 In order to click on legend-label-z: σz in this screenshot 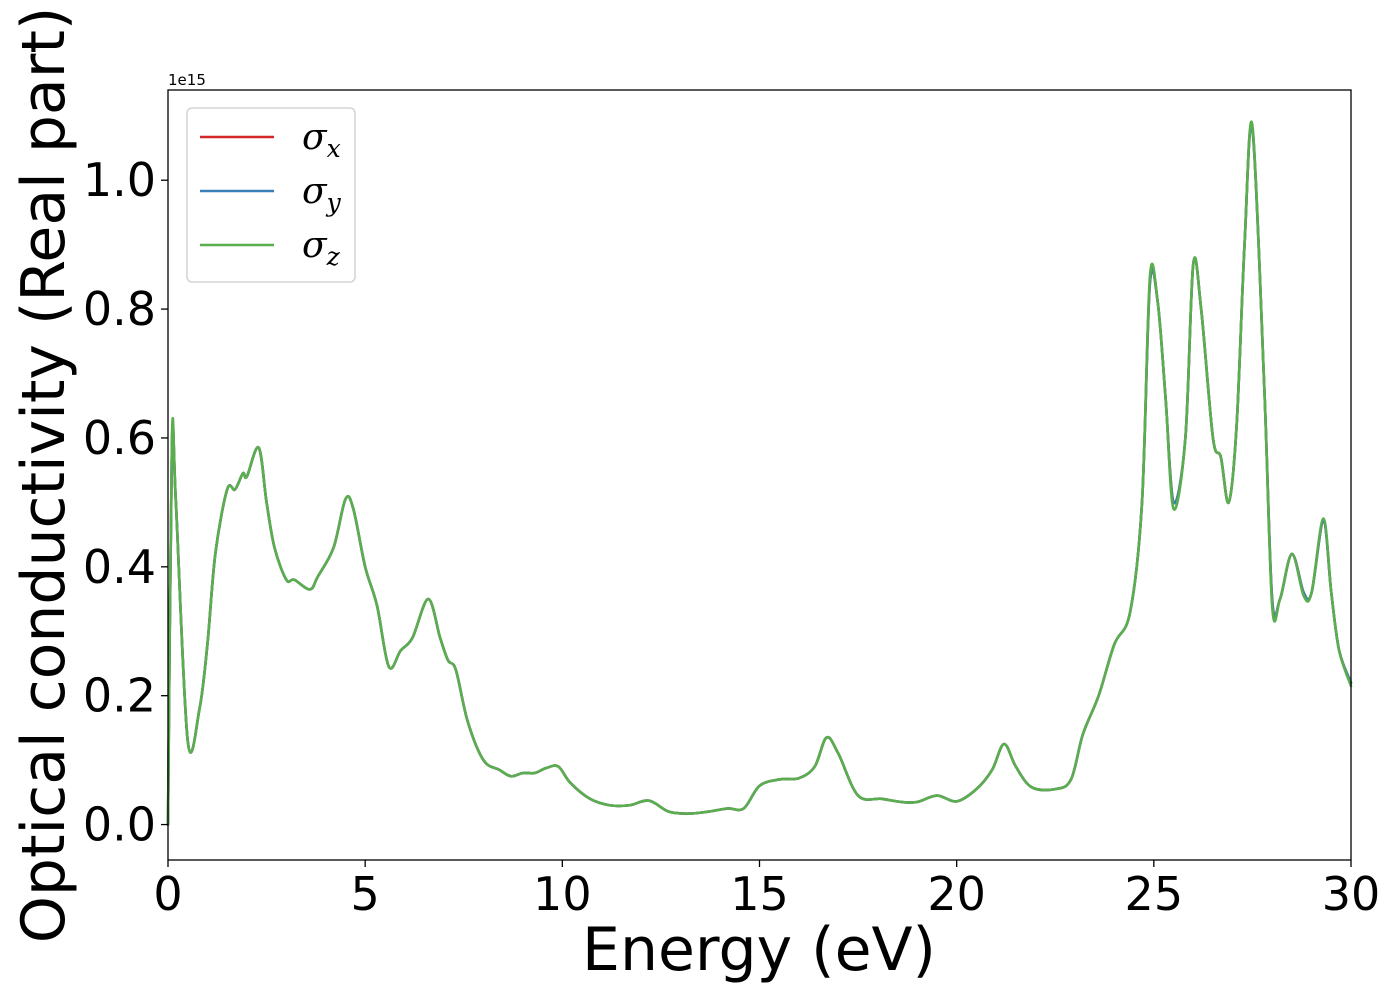, I will do `click(321, 248)`.